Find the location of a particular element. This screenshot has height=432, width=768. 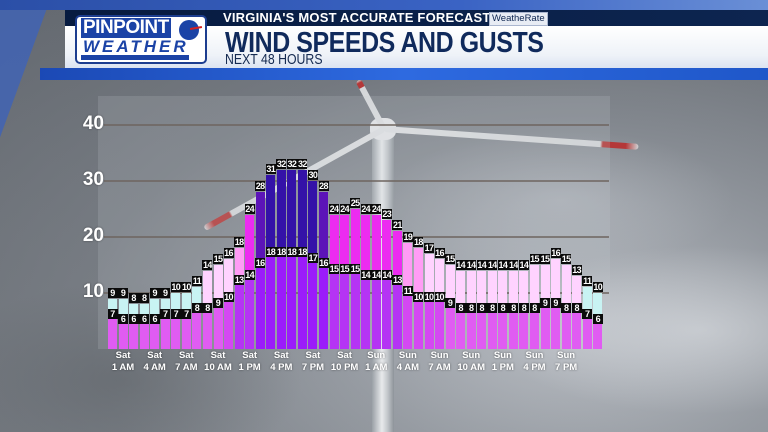

gust-value-label: 10 is located at coordinates (175, 287).